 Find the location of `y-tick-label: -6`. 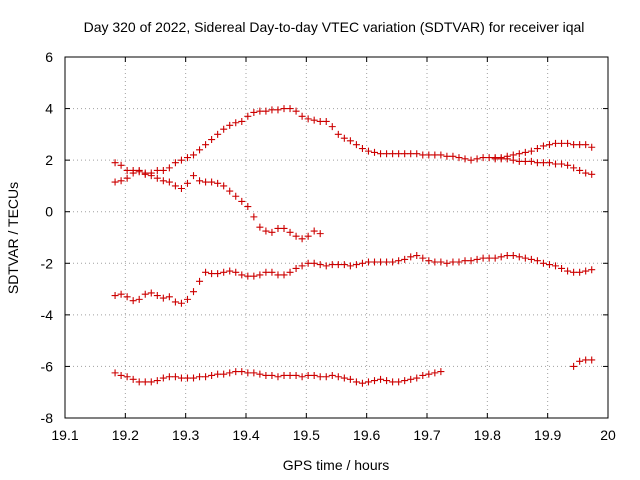

y-tick-label: -6 is located at coordinates (47, 366).